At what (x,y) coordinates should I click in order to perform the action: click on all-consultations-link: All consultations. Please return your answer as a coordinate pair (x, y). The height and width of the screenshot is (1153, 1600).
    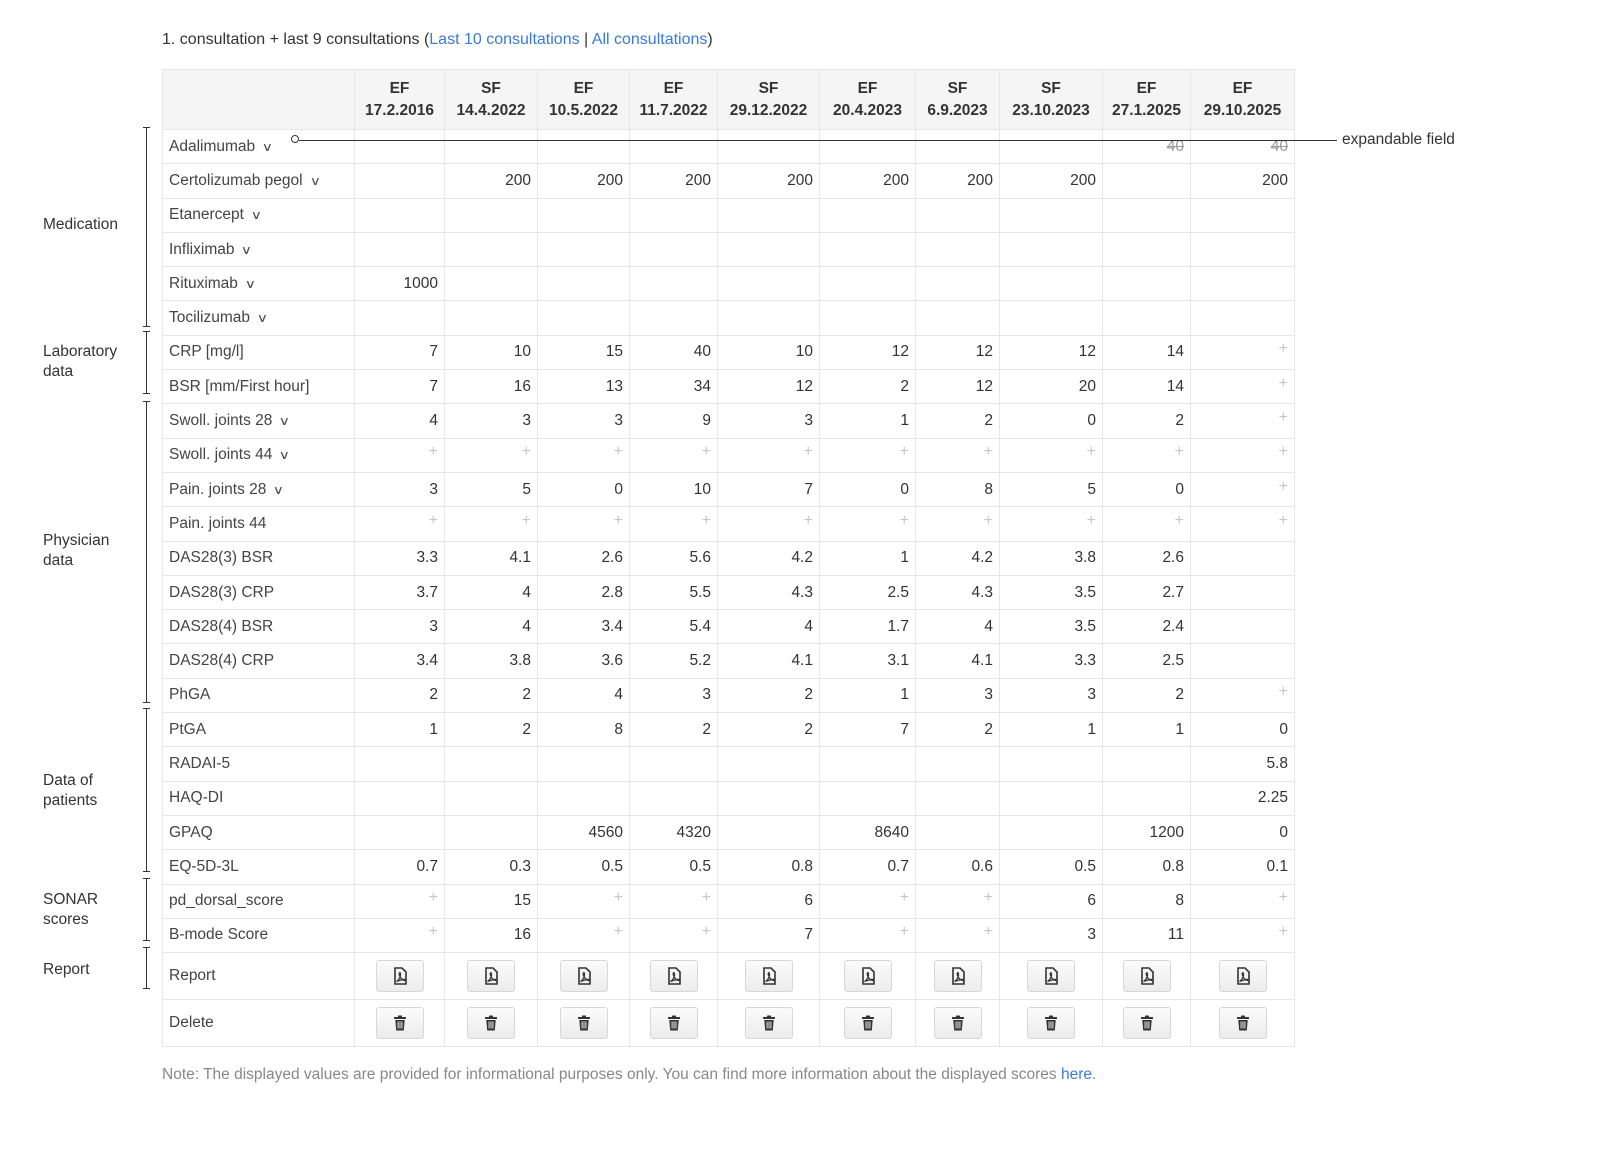
    Looking at the image, I should click on (649, 39).